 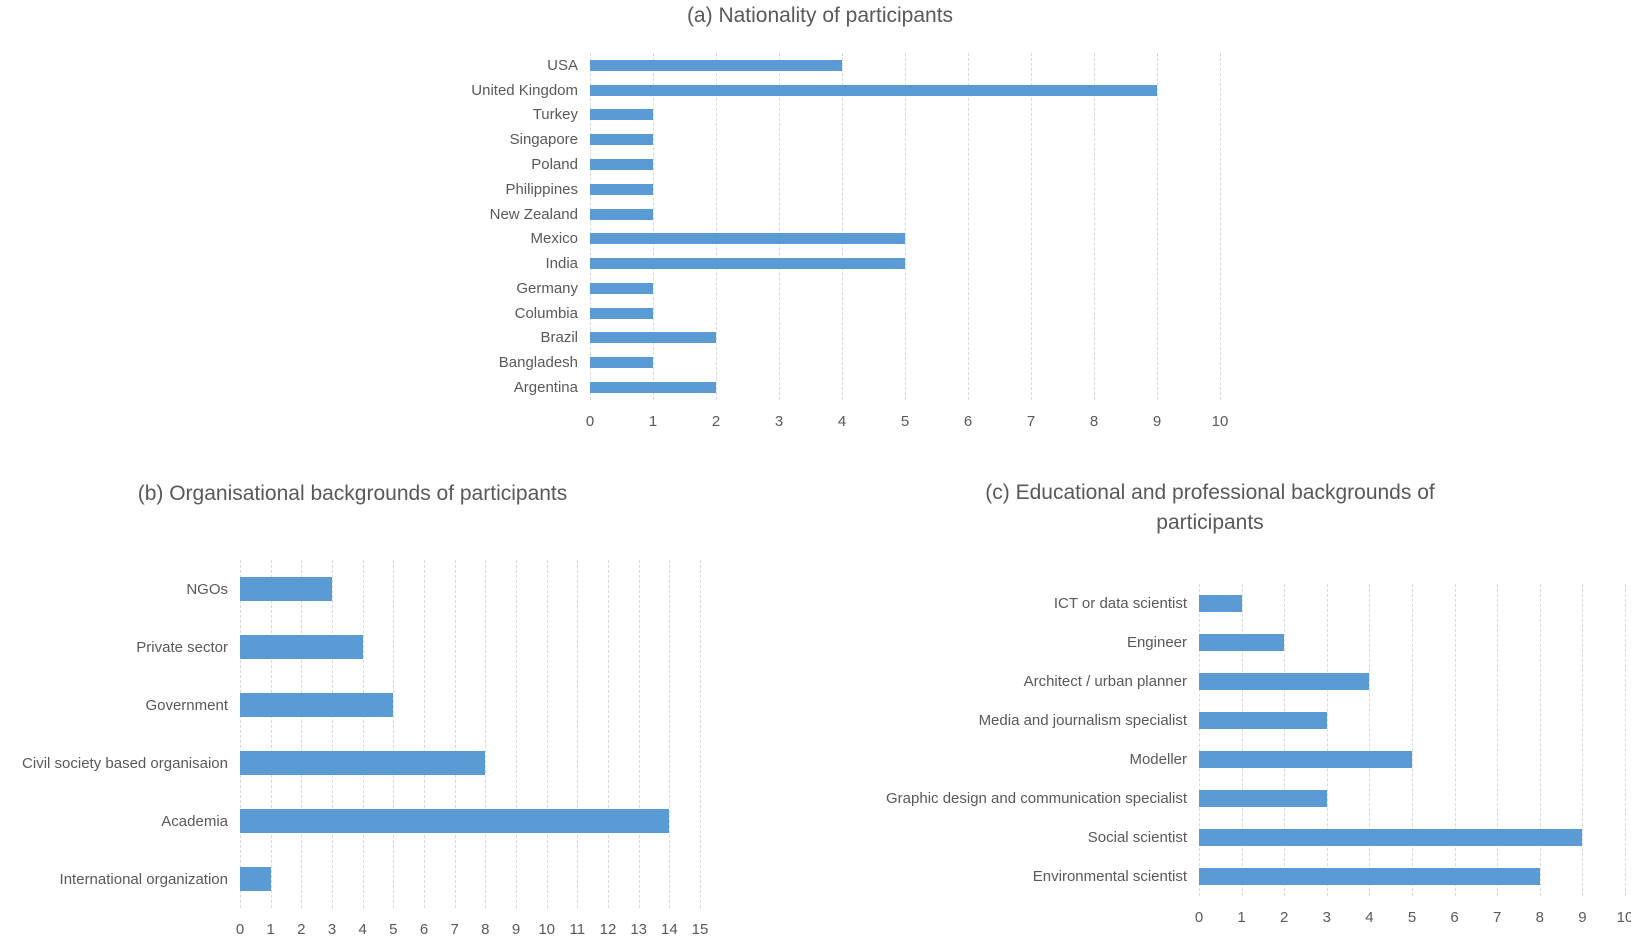 I want to click on chart-row: NGOs, so click(x=352, y=589).